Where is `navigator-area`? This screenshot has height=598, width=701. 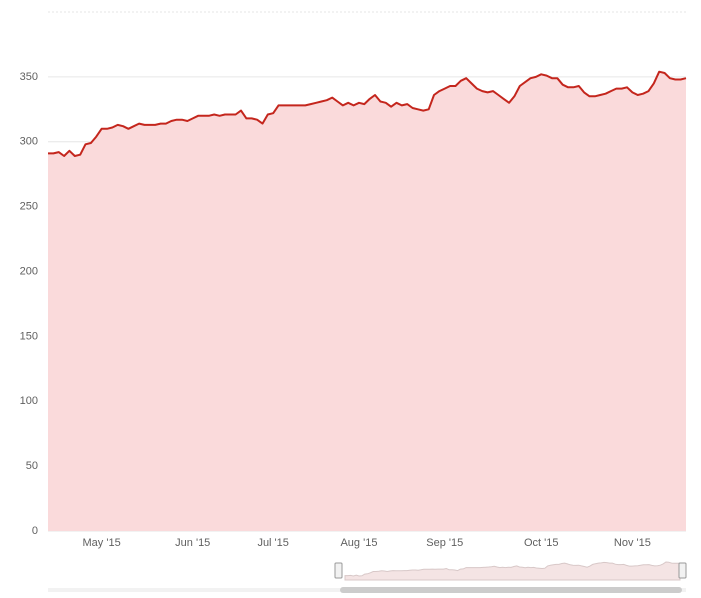 navigator-area is located at coordinates (512, 571).